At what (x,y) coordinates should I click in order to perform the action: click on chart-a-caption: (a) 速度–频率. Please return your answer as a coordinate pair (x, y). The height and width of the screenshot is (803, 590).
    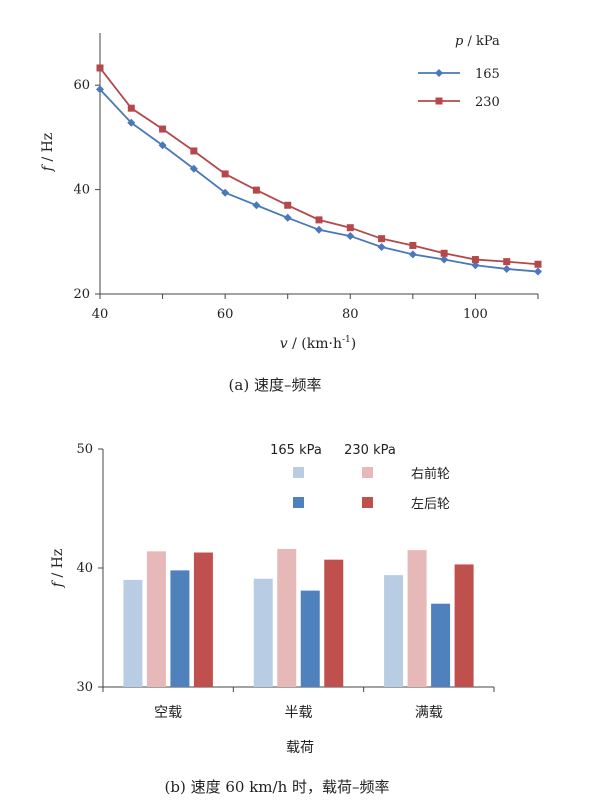
    Looking at the image, I should click on (275, 385).